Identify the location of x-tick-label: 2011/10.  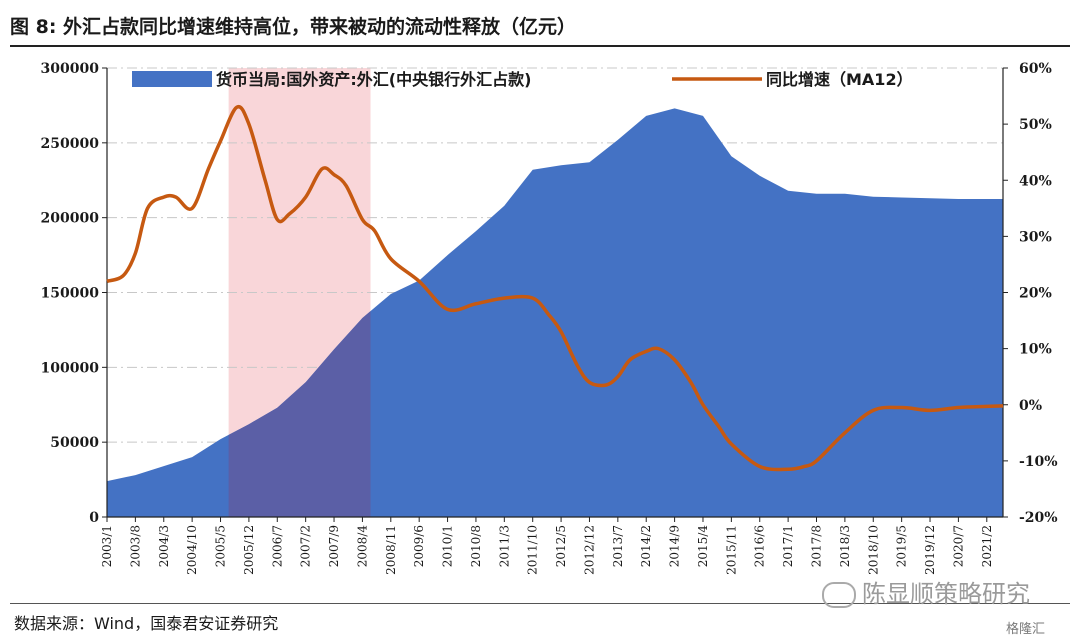
(533, 550).